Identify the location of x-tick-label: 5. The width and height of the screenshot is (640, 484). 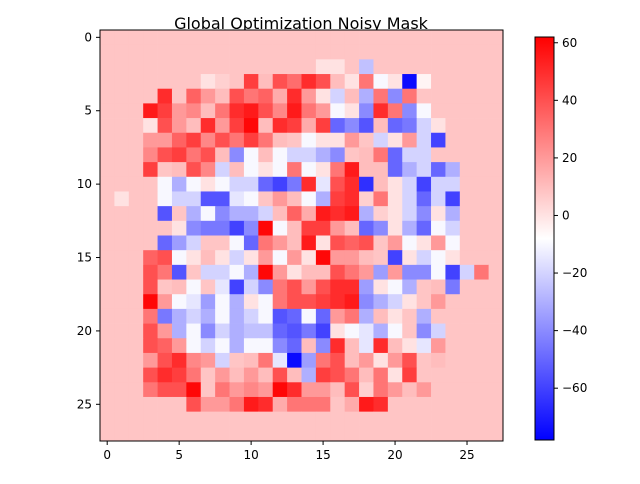
(179, 455).